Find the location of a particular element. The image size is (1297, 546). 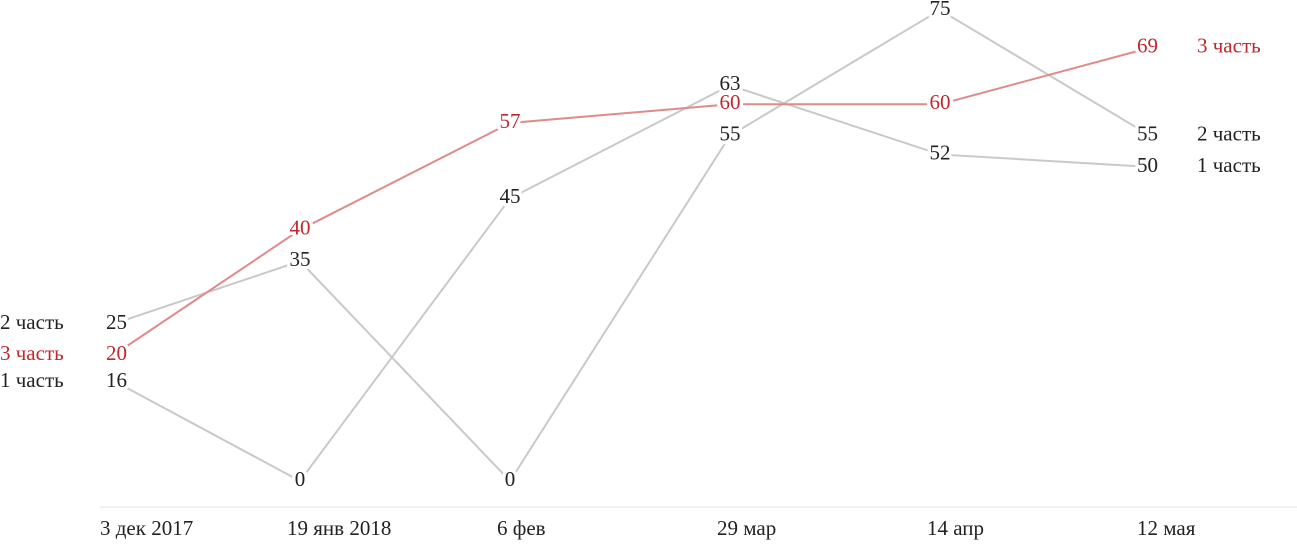

x-tick-label: 14 апр is located at coordinates (955, 528).